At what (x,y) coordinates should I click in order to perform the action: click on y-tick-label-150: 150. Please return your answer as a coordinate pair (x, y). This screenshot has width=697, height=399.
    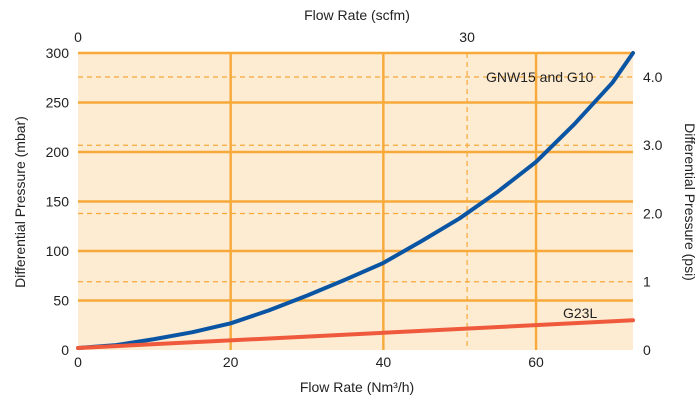
    Looking at the image, I should click on (58, 202).